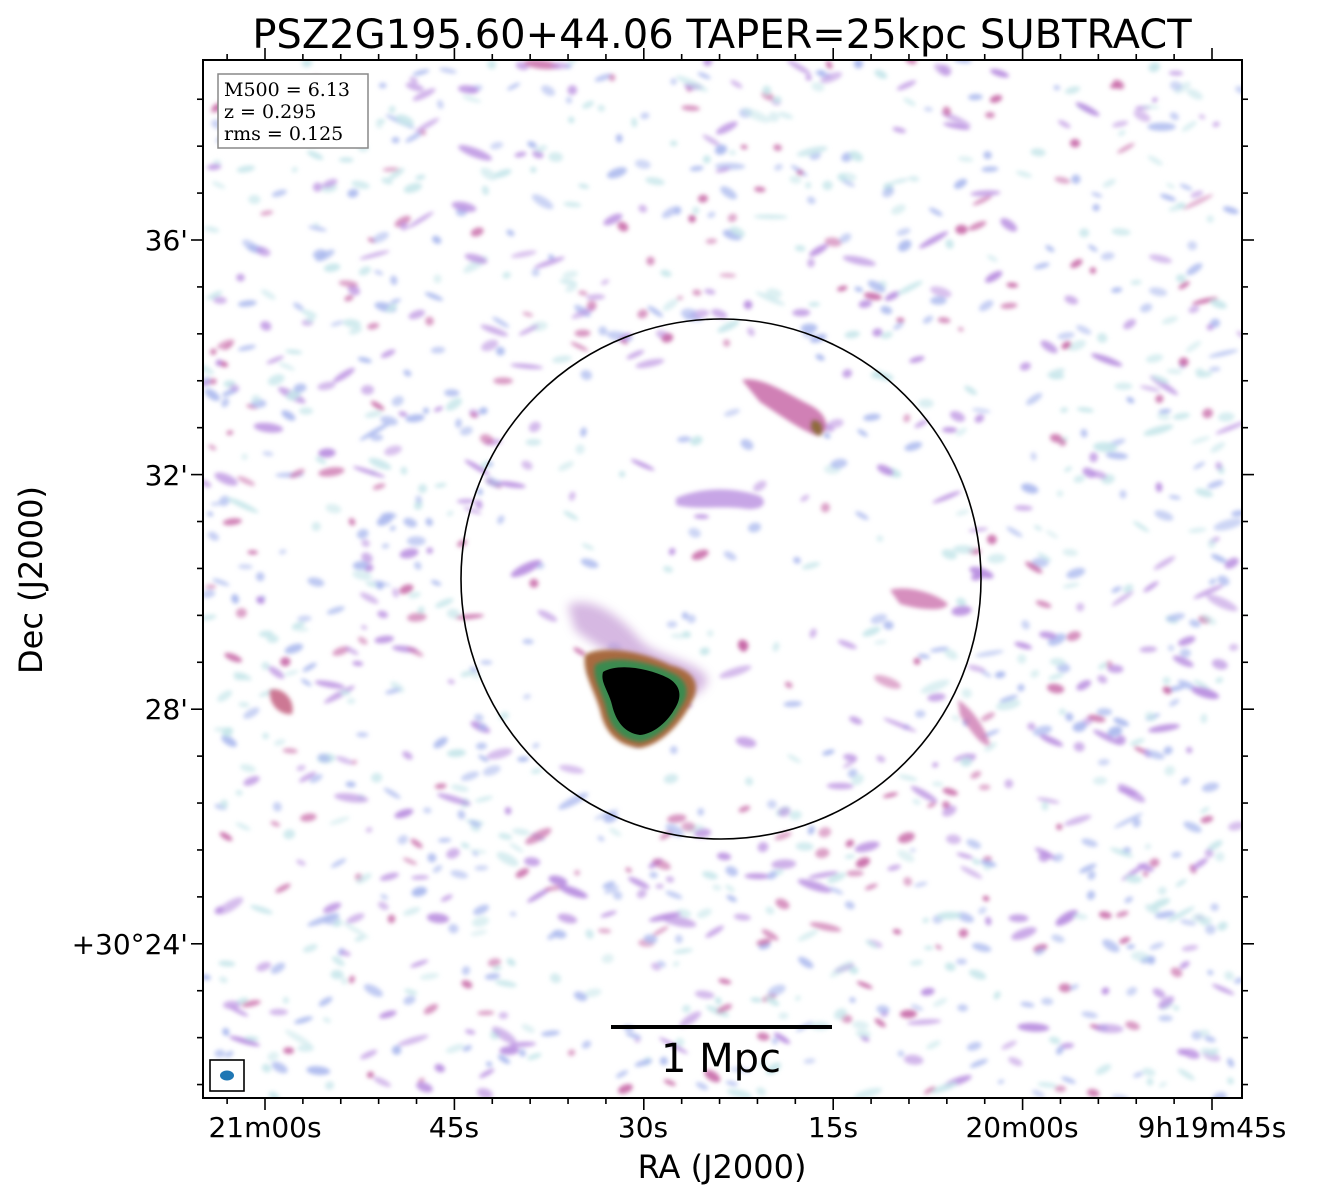 The image size is (1321, 1200). I want to click on x-tick-labels: 21m00s 45s 30s 15s 20m00s 9h19m45s, so click(747, 1127).